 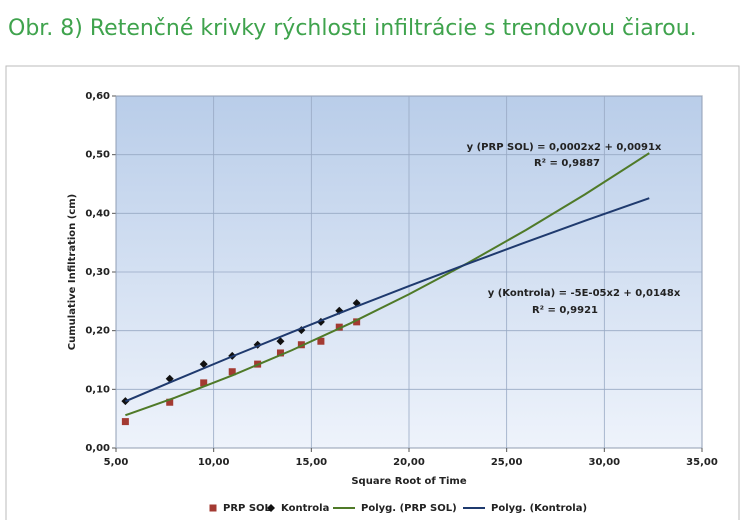 What do you see at coordinates (564, 147) in the screenshot?
I see `annotation: y (PRP SOL) = 0,0002x2 + 0,0091x` at bounding box center [564, 147].